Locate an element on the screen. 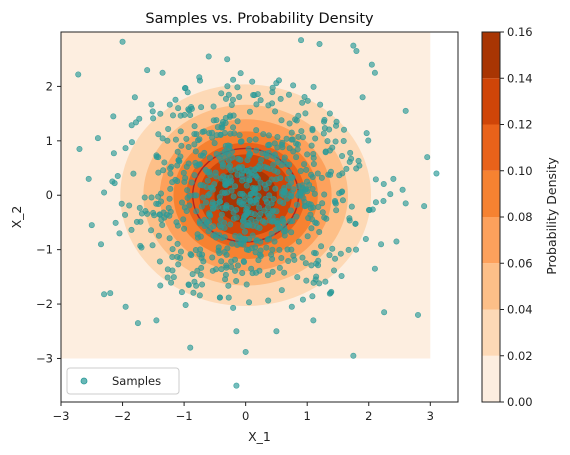  colorbar-tick-label: 0.02 is located at coordinates (520, 356).